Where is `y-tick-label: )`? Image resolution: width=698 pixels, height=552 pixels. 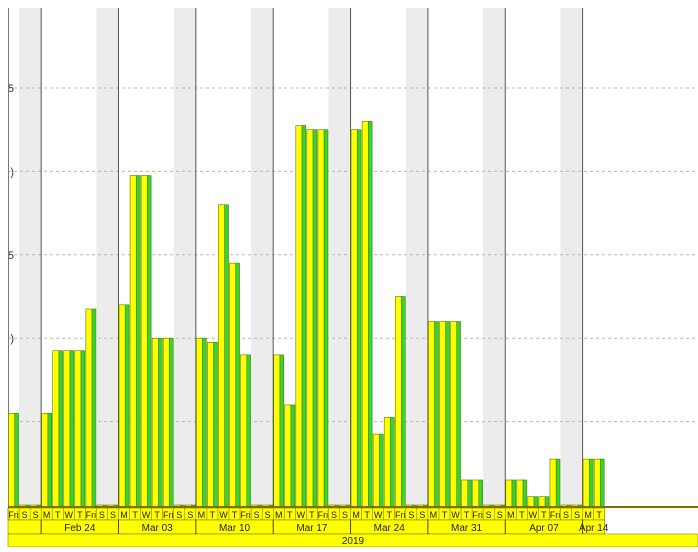
y-tick-label: ) is located at coordinates (12, 339).